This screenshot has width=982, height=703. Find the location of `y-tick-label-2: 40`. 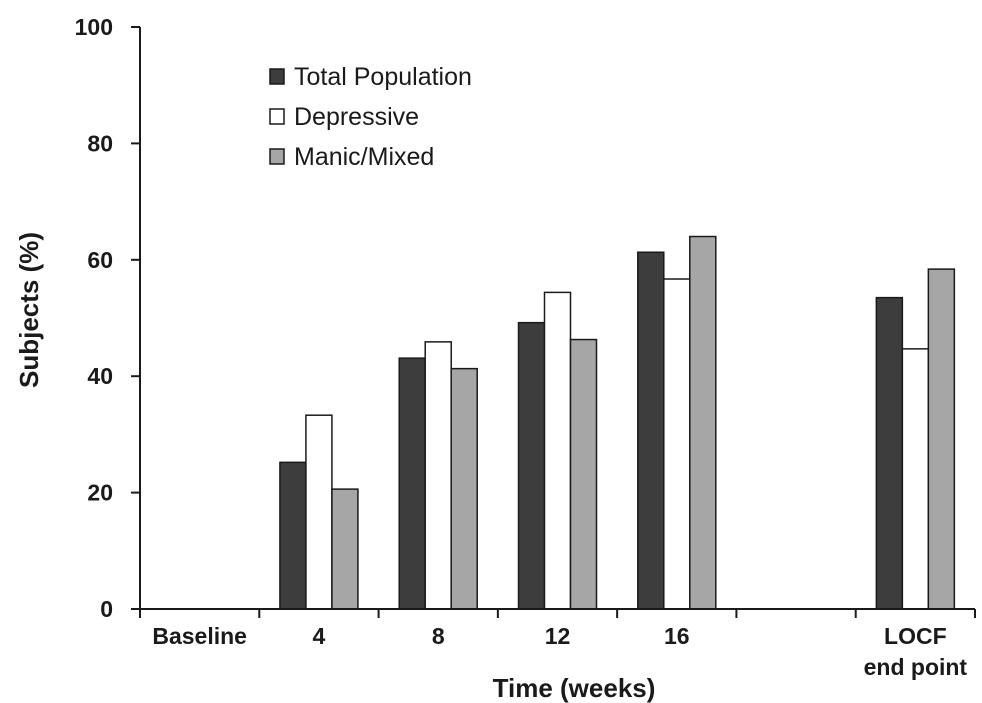

y-tick-label-2: 40 is located at coordinates (100, 376).